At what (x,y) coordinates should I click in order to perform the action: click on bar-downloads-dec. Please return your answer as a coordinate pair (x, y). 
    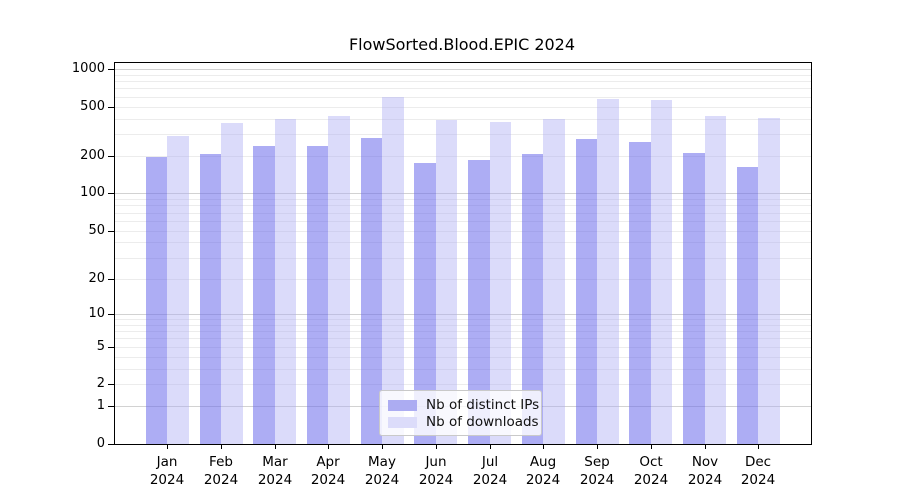
    Looking at the image, I should click on (769, 280).